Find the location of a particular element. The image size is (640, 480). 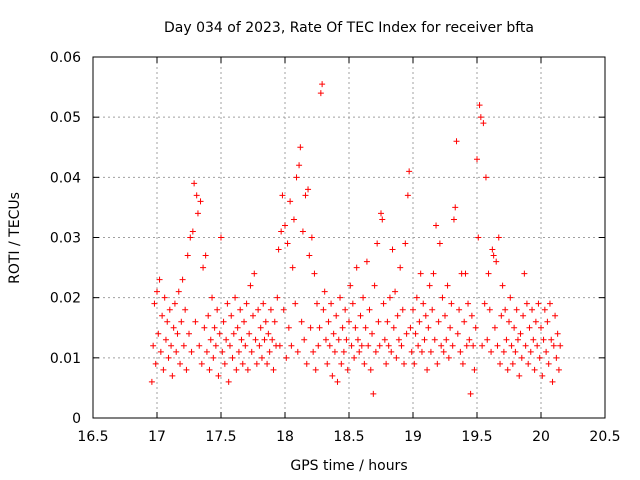

y-tick-label: 0.05 is located at coordinates (65, 118).